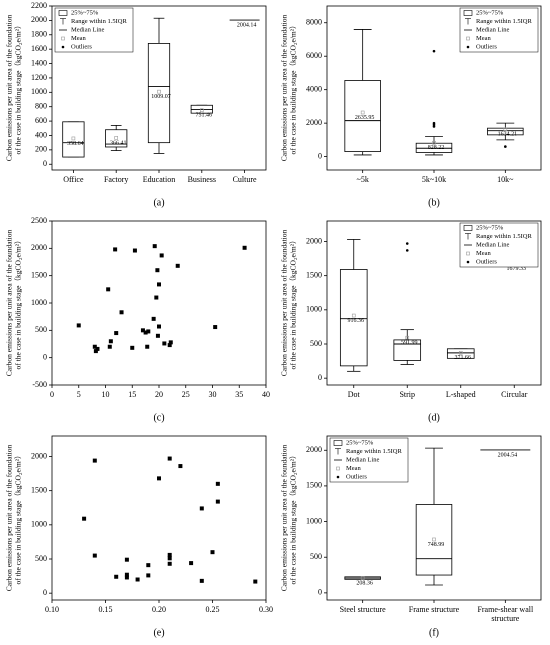  What do you see at coordinates (116, 179) in the screenshot?
I see `x-tick-label-box: Factory` at bounding box center [116, 179].